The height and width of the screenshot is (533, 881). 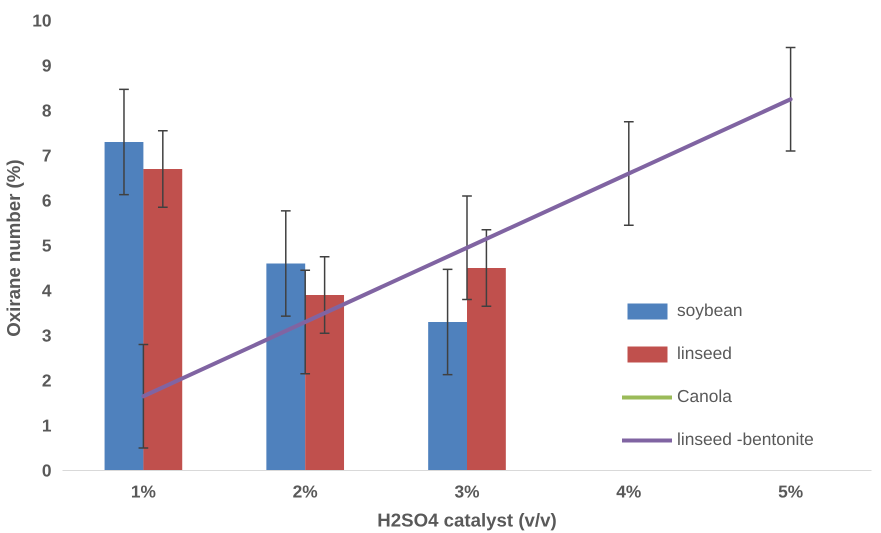 I want to click on x-tick-label: 5%, so click(x=791, y=492).